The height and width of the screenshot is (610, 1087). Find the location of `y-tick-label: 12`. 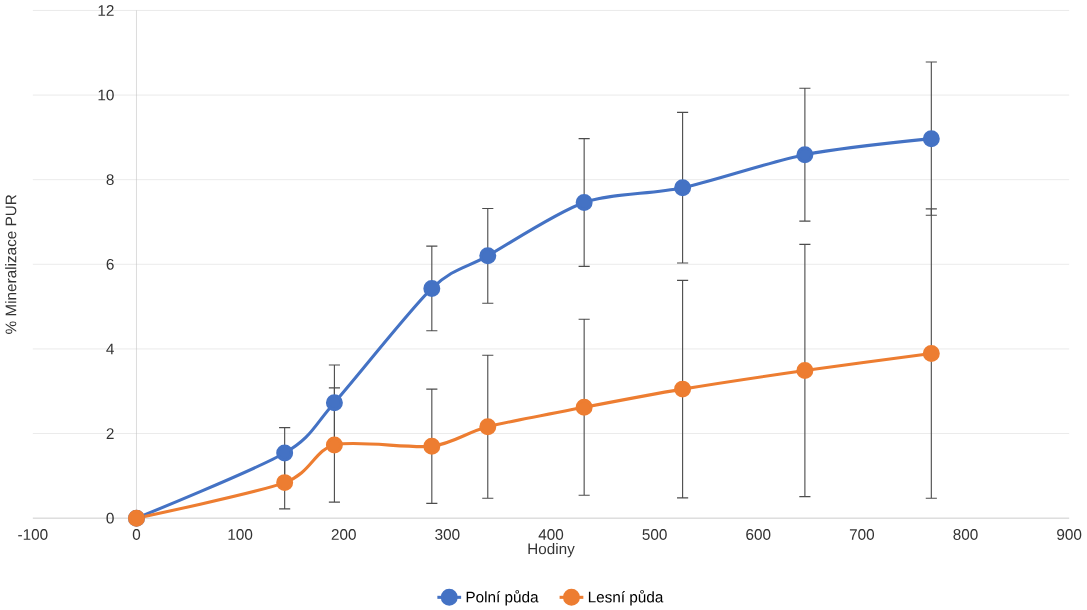

y-tick-label: 12 is located at coordinates (106, 10).